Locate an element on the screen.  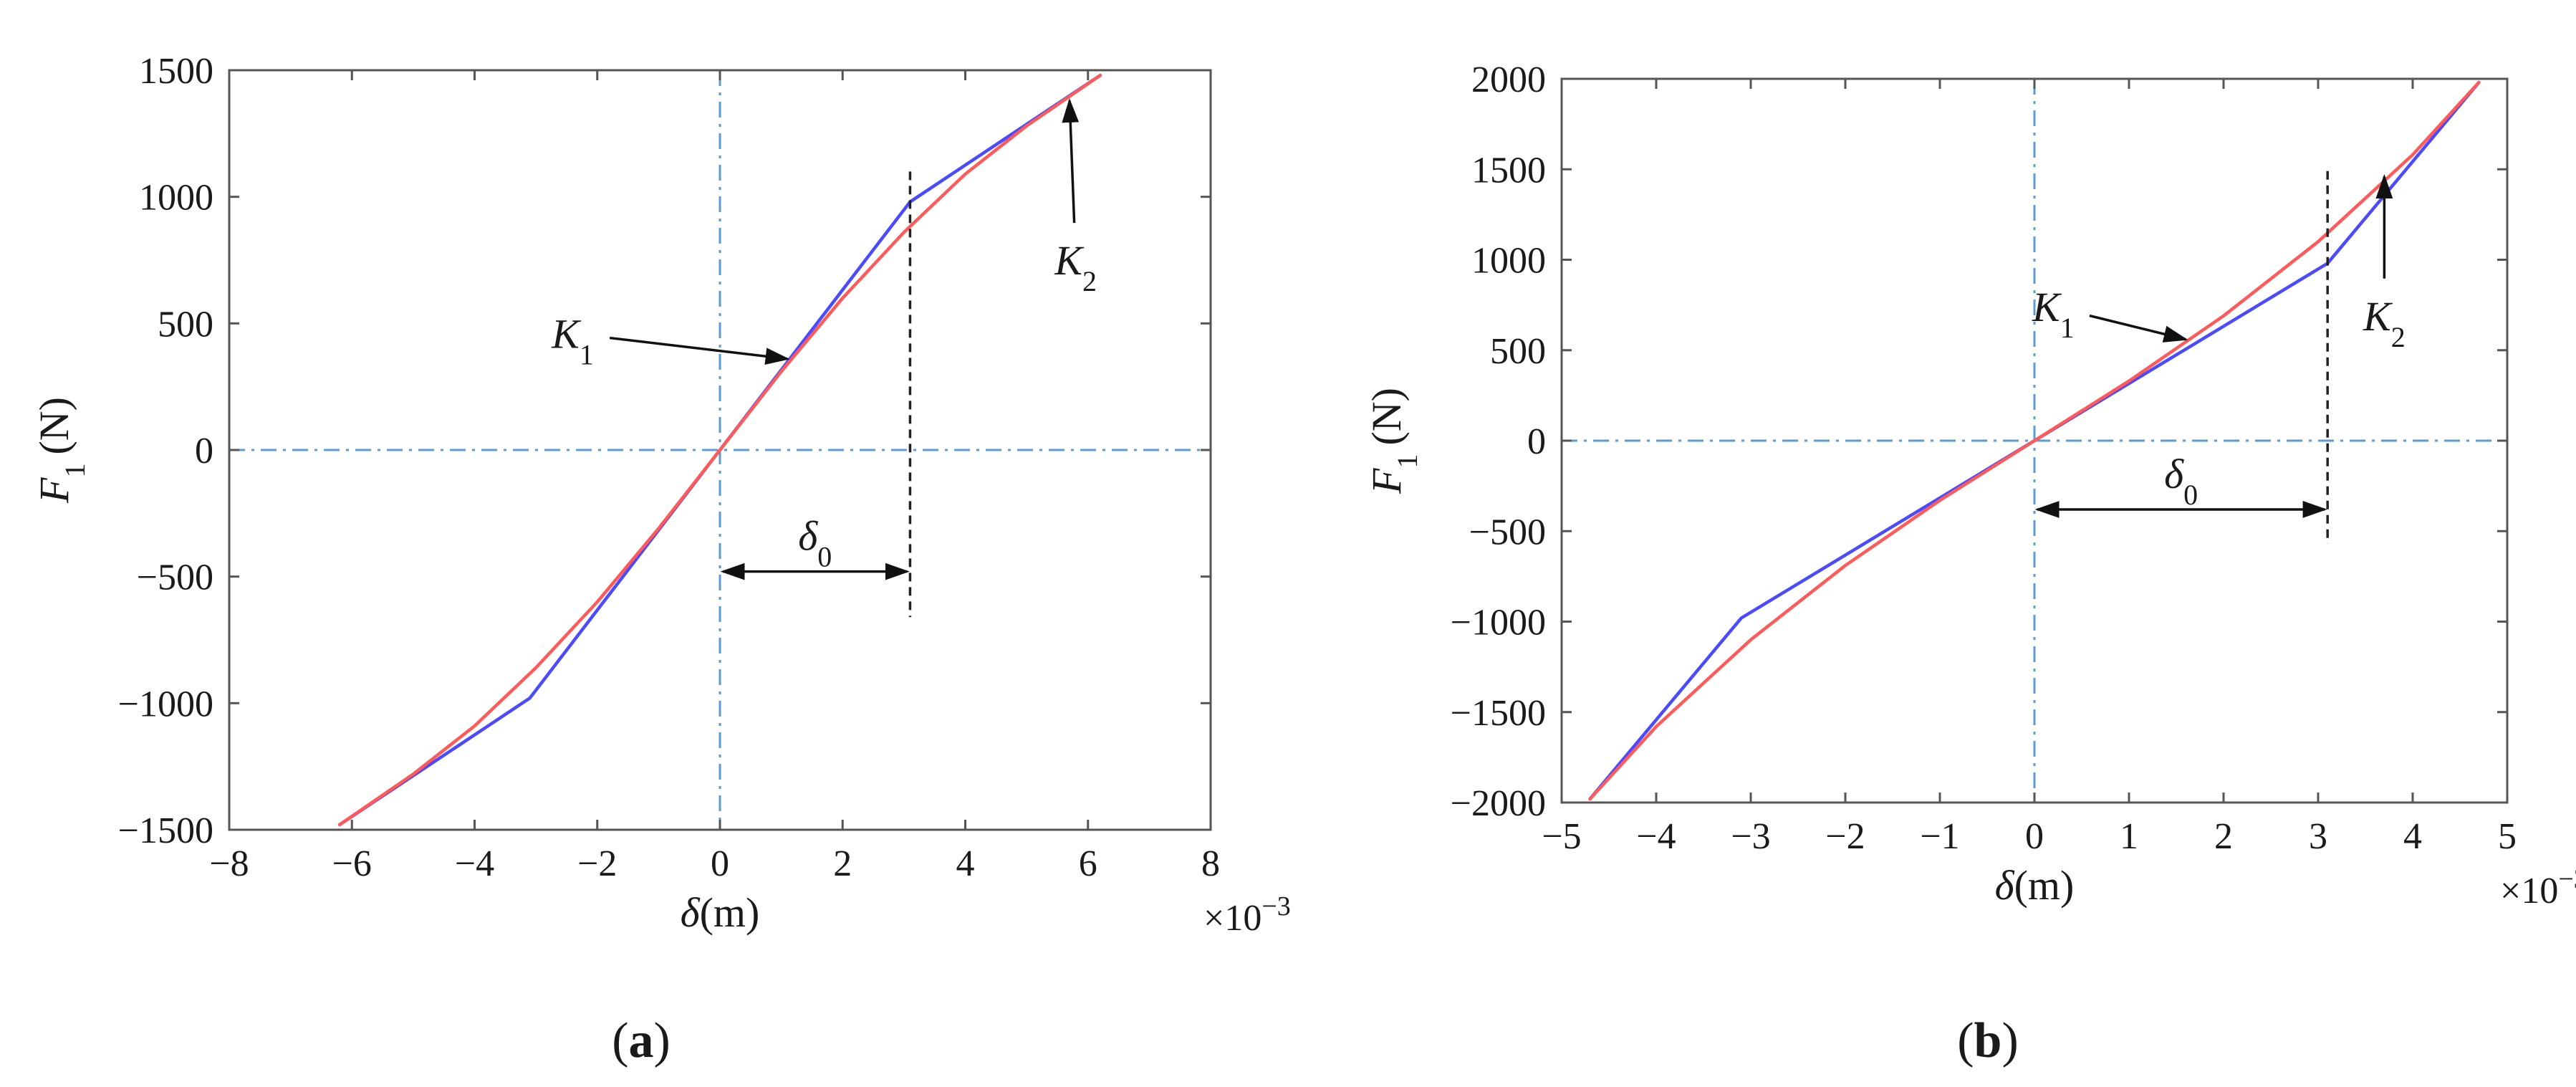
x-tick-label: −6 is located at coordinates (352, 864).